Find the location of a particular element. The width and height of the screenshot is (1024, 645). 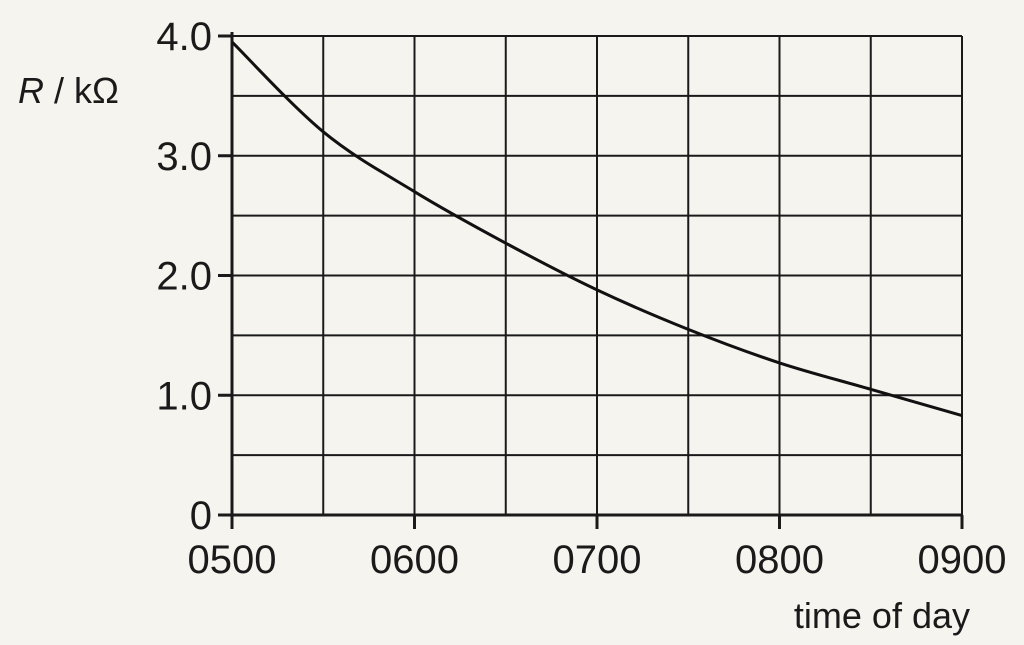

y-tick-label: 2.0 is located at coordinates (184, 277).